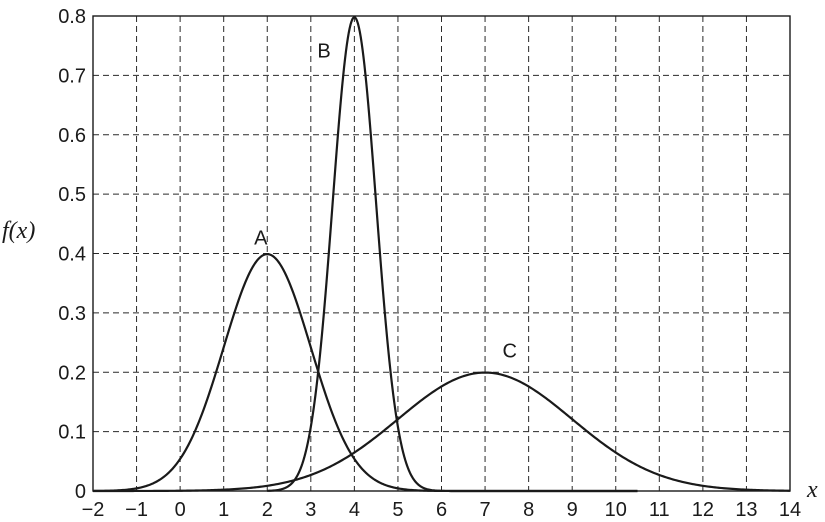 This screenshot has width=825, height=522. I want to click on x-tick-label: 6, so click(441, 510).